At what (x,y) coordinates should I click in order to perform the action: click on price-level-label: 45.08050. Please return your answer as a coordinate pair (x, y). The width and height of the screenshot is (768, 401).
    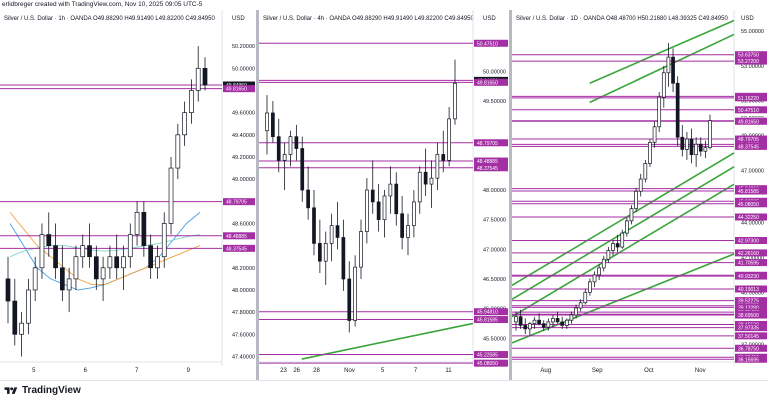
    Looking at the image, I should click on (748, 205).